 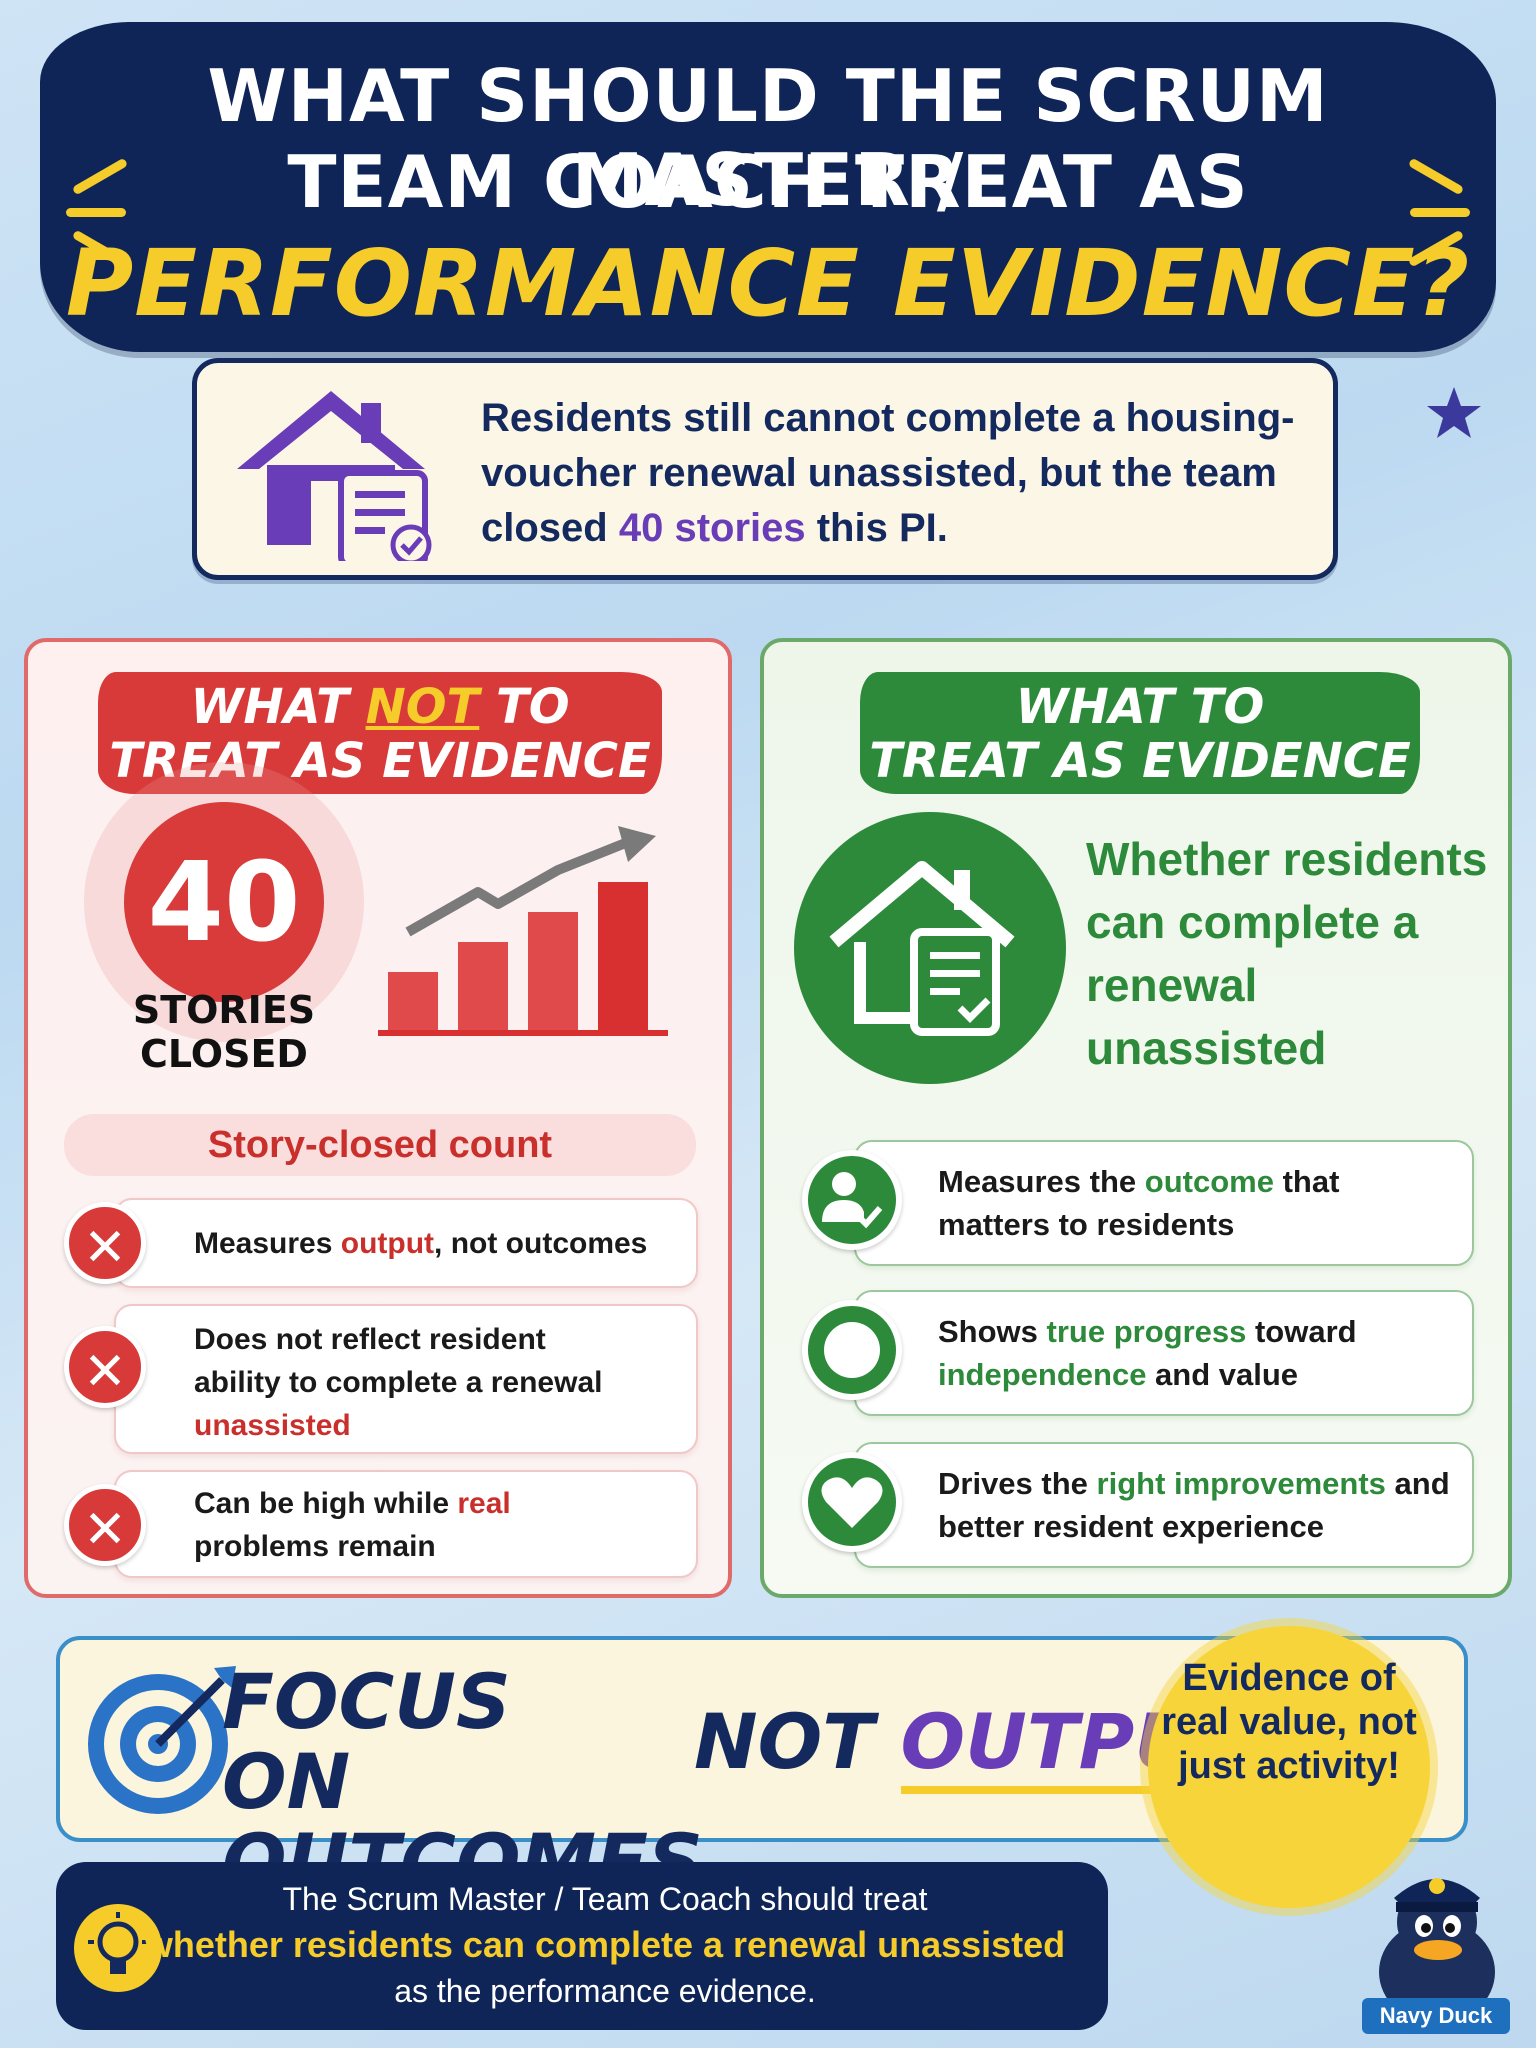 What do you see at coordinates (224, 902) in the screenshot?
I see `stories-count-badge: 40` at bounding box center [224, 902].